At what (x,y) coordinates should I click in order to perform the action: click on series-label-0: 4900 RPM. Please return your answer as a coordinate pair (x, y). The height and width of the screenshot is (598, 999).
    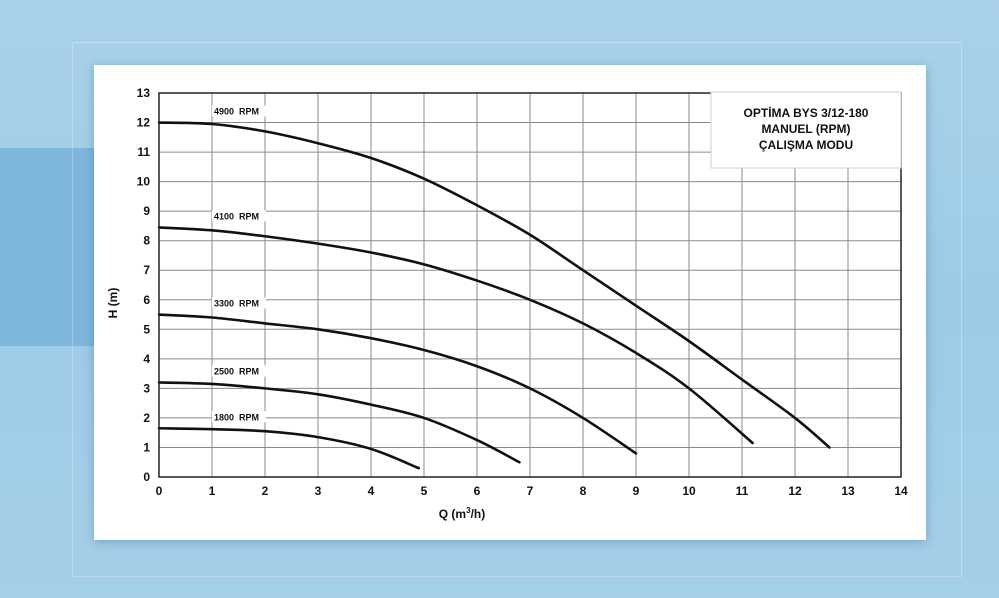
    Looking at the image, I should click on (236, 112).